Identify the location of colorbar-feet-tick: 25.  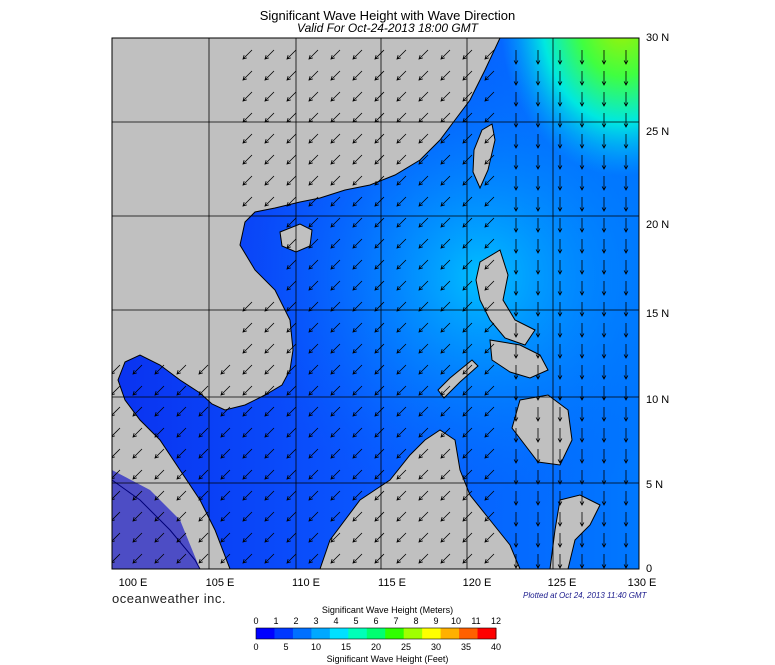
(405, 647).